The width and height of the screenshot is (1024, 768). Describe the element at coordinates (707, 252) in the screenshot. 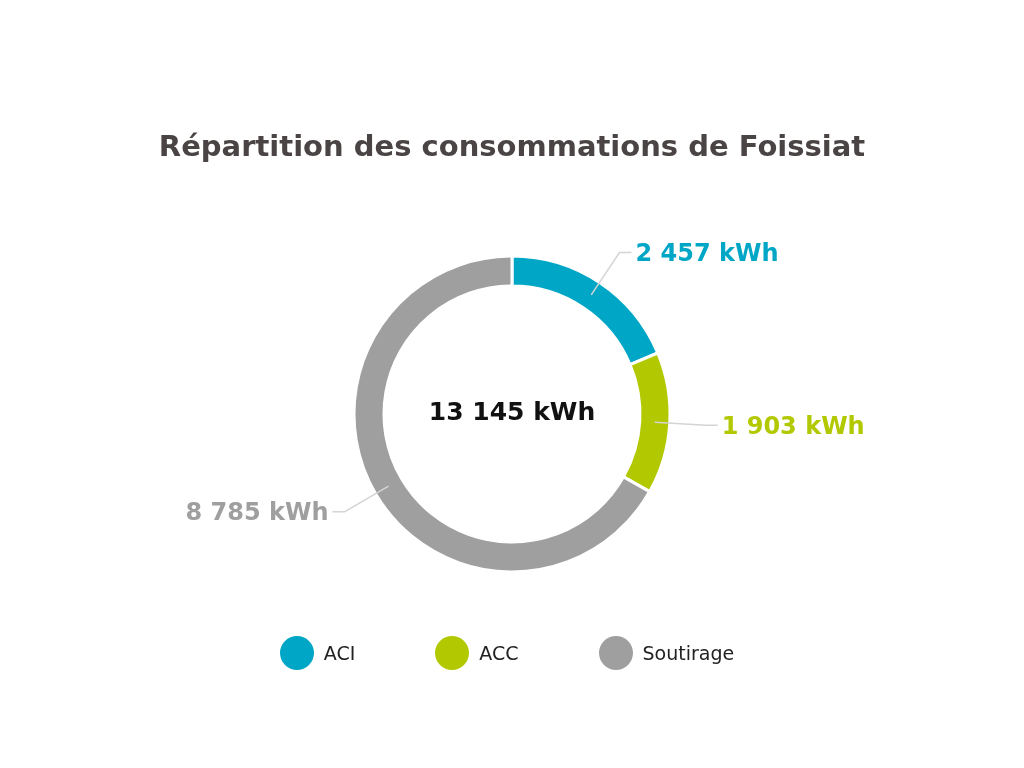

I see `data-label: 2 457 kWh` at that location.